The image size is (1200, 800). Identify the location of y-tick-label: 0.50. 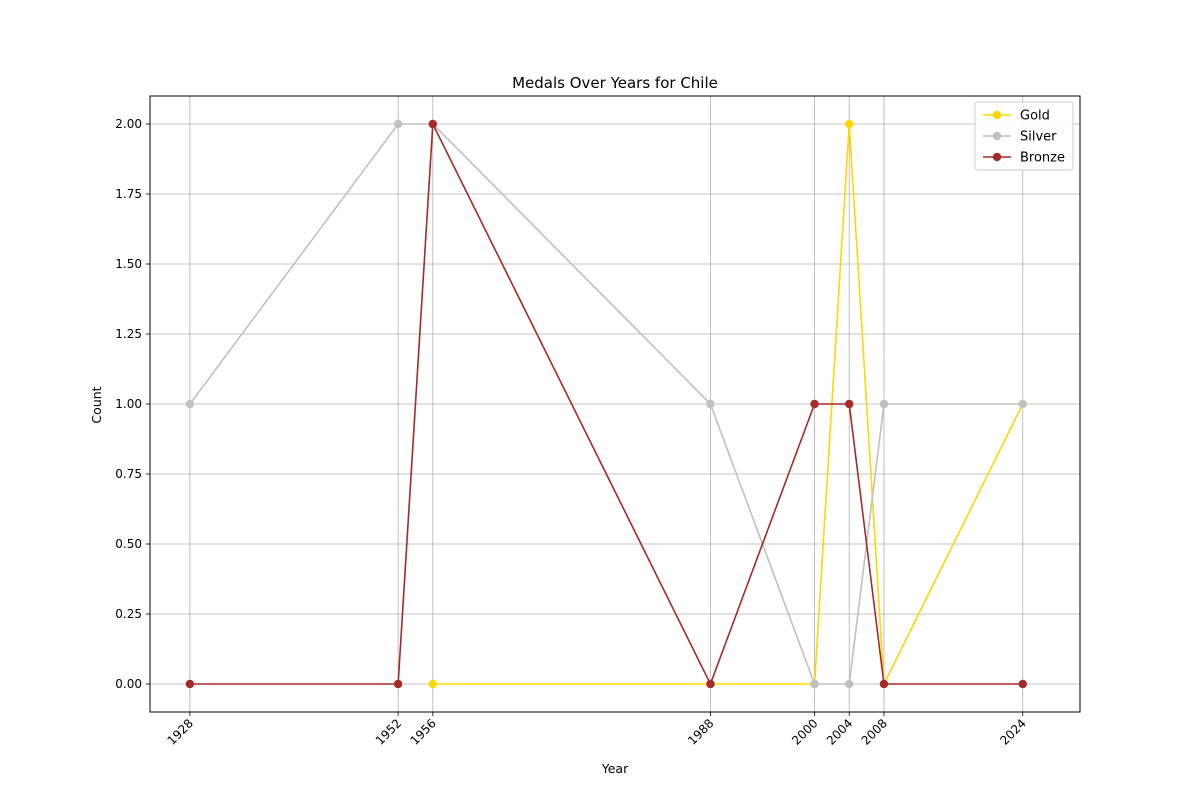
(128, 544).